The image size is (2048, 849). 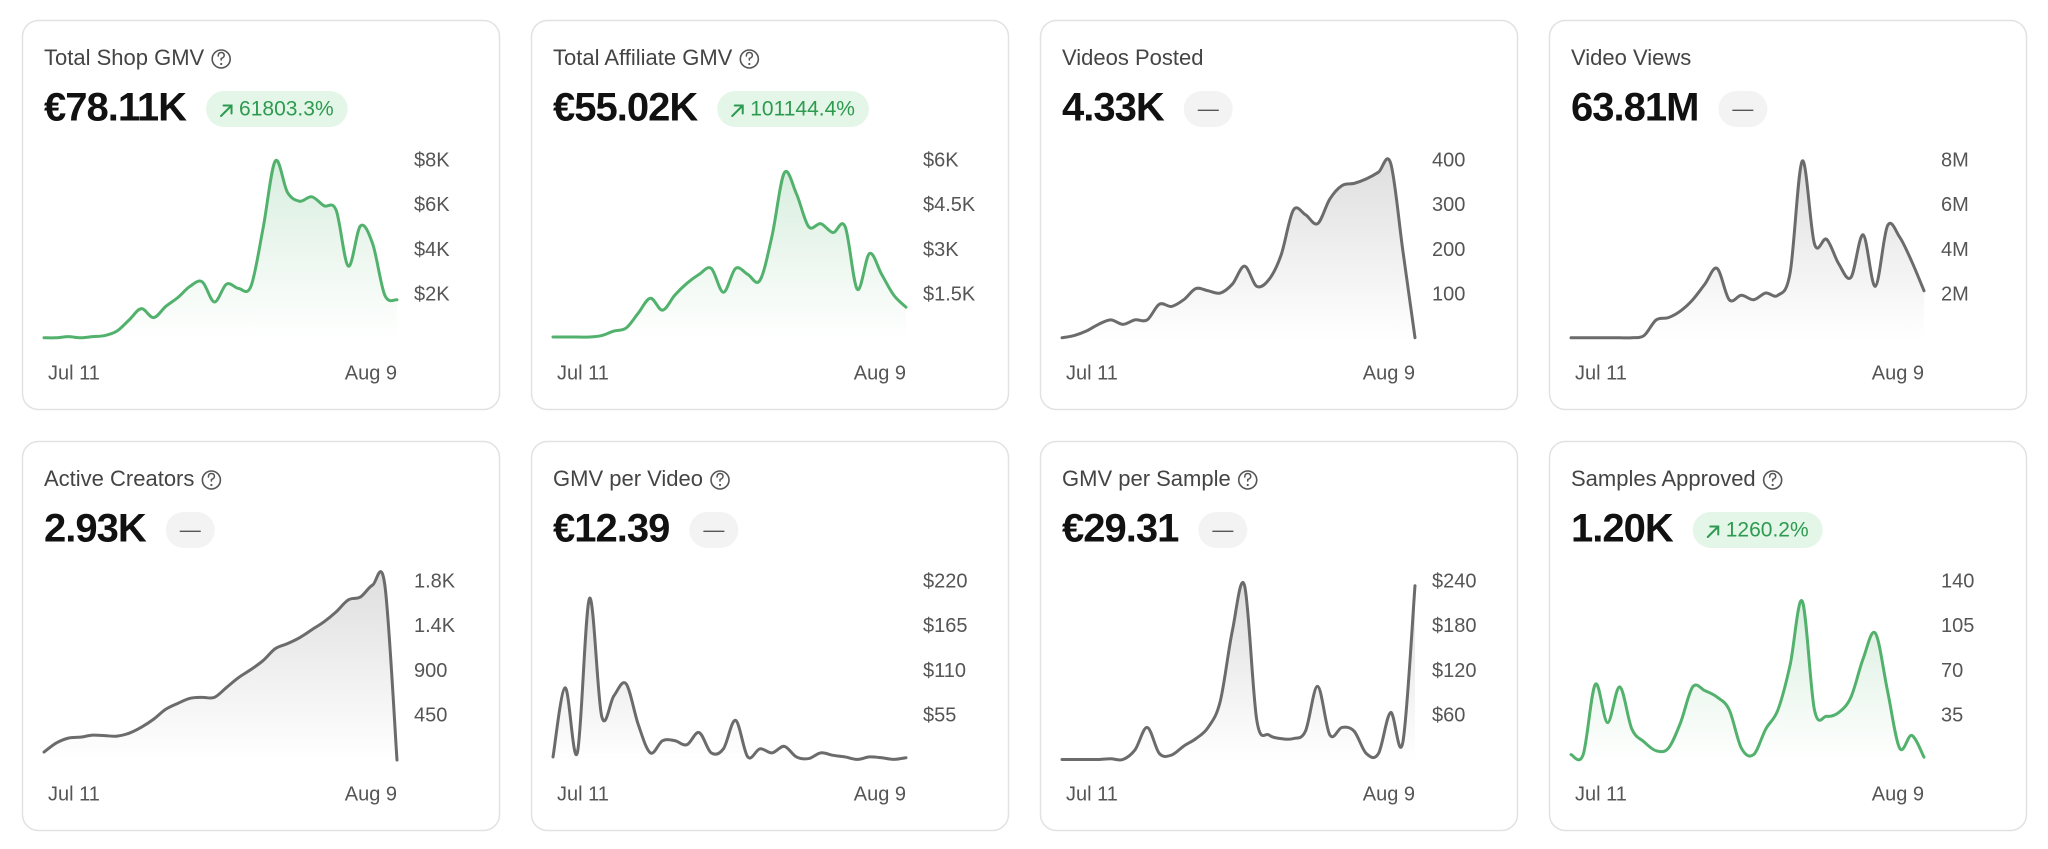 What do you see at coordinates (949, 295) in the screenshot?
I see `y-tick-label: $1.5K` at bounding box center [949, 295].